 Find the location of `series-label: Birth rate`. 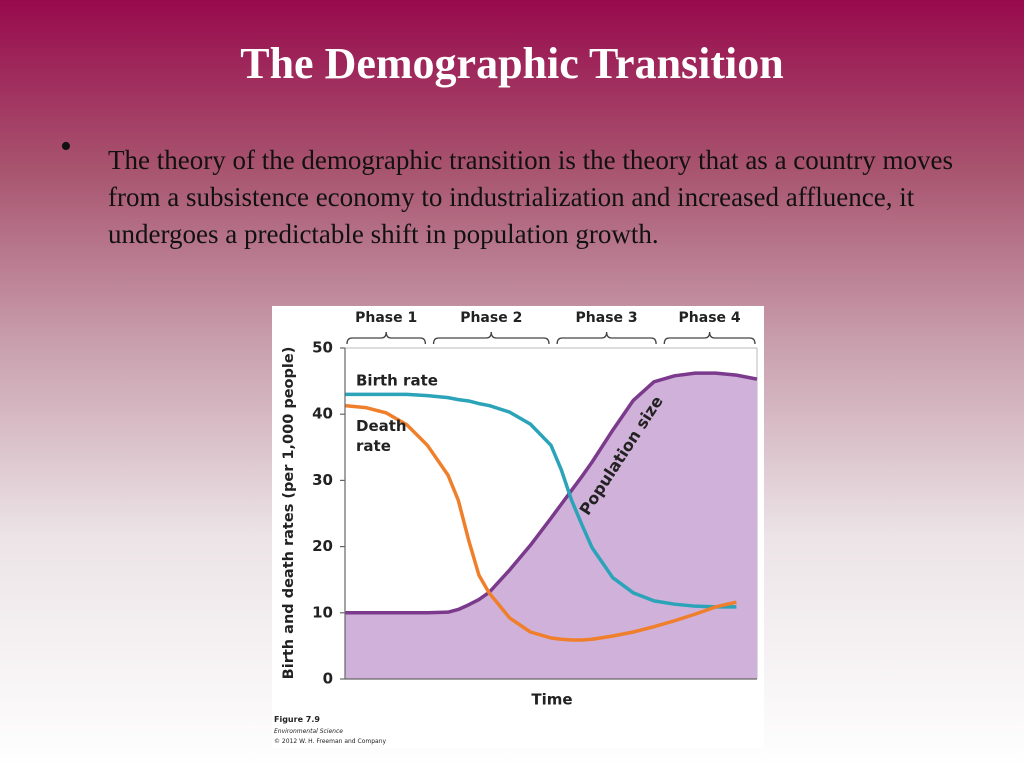

series-label: Birth rate is located at coordinates (397, 381).